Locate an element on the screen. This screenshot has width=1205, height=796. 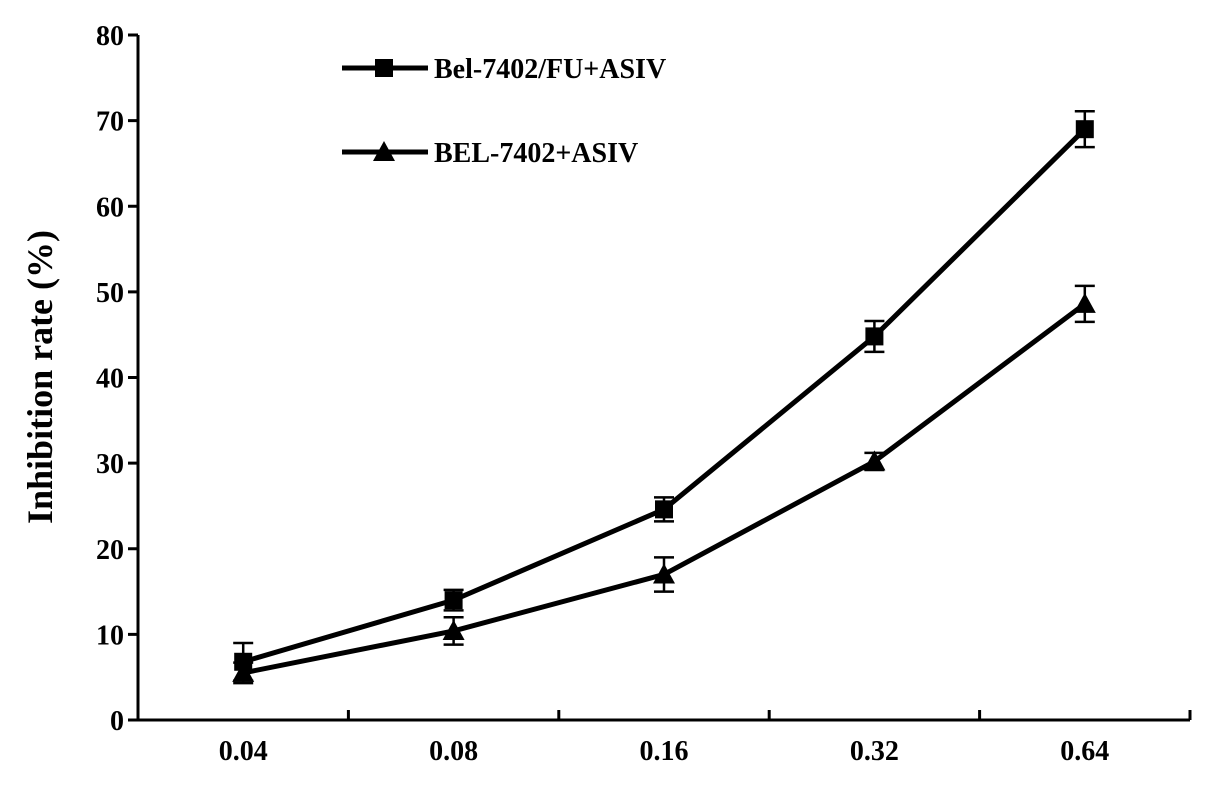
y-tick-label-40: 40 is located at coordinates (110, 379).